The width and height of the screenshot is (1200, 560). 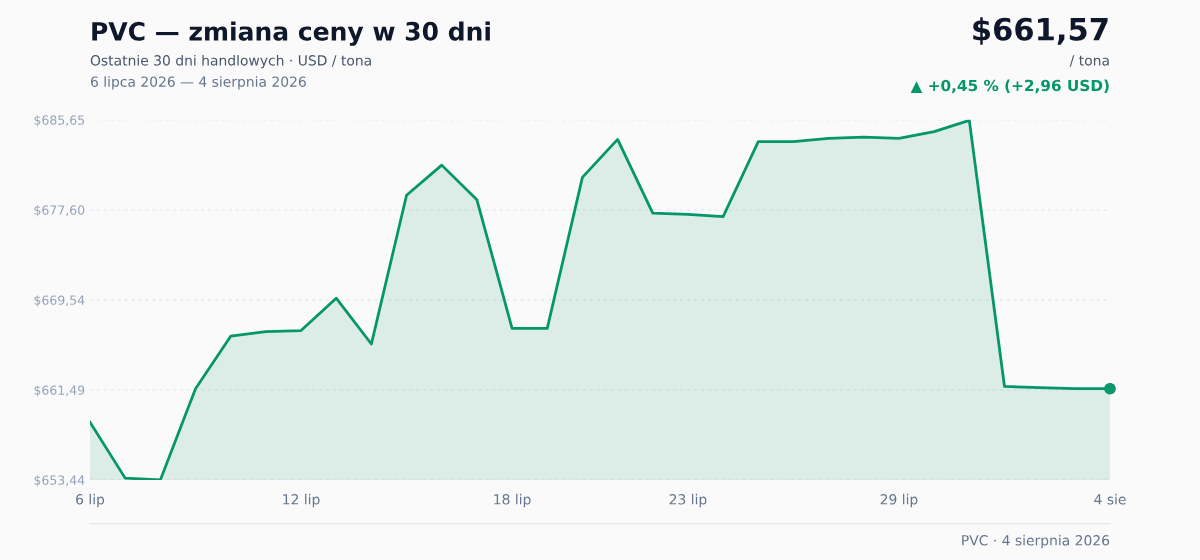 I want to click on text: 6 lipca 2026 — 4 sierpnia 2026, so click(x=198, y=83).